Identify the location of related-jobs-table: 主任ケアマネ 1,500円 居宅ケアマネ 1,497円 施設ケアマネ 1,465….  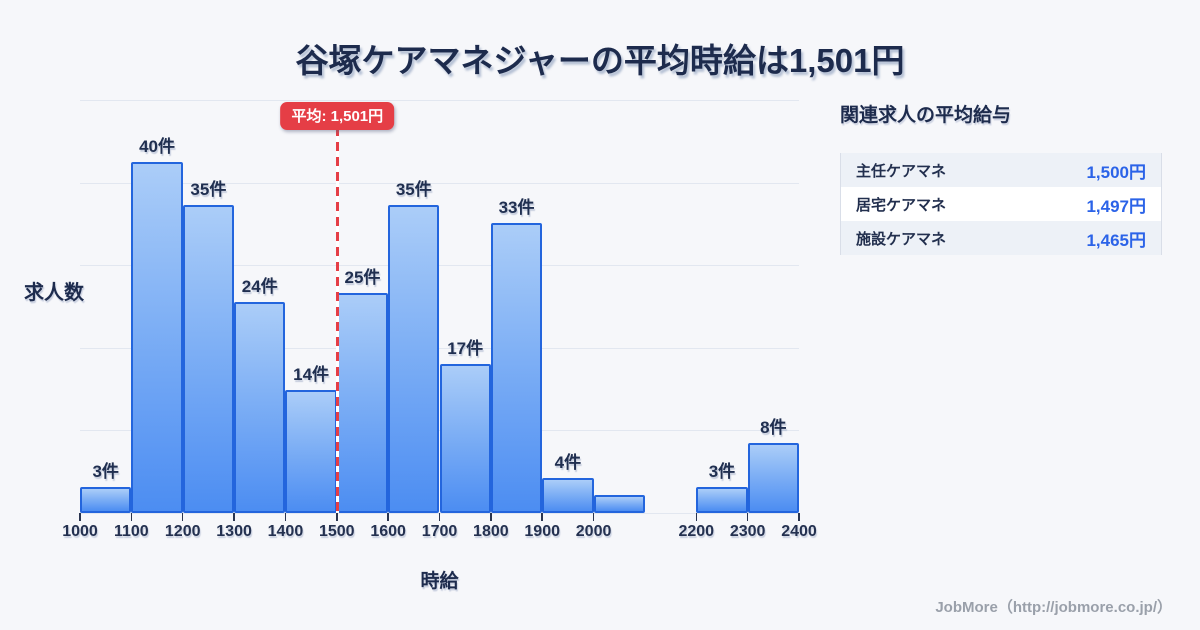
(1001, 204).